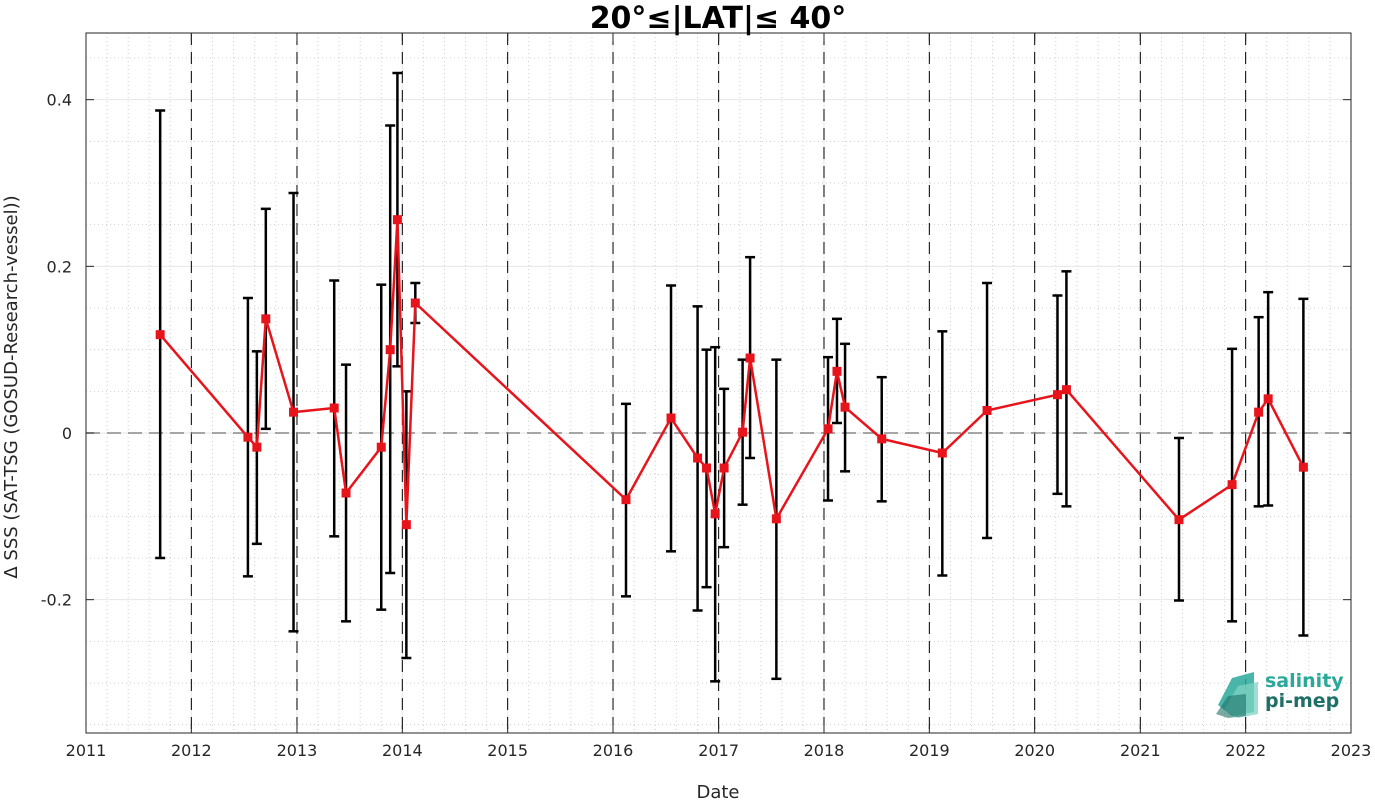  Describe the element at coordinates (402, 750) in the screenshot. I see `x-tick-label: 2014` at that location.